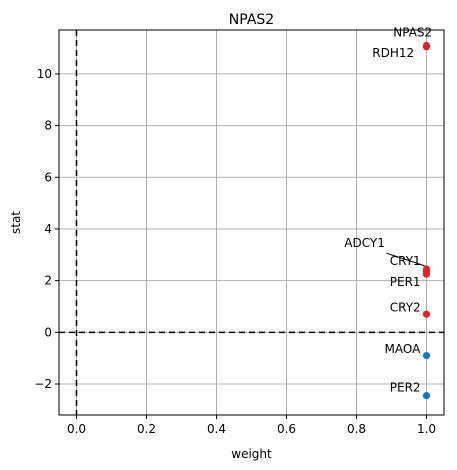  I want to click on x-tick-label: 0.2, so click(146, 429).